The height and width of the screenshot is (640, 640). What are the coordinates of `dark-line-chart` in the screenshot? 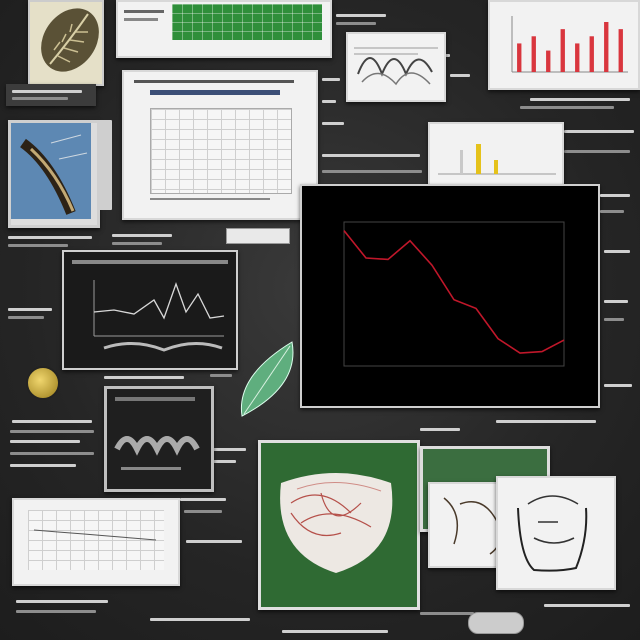 It's located at (150, 306).